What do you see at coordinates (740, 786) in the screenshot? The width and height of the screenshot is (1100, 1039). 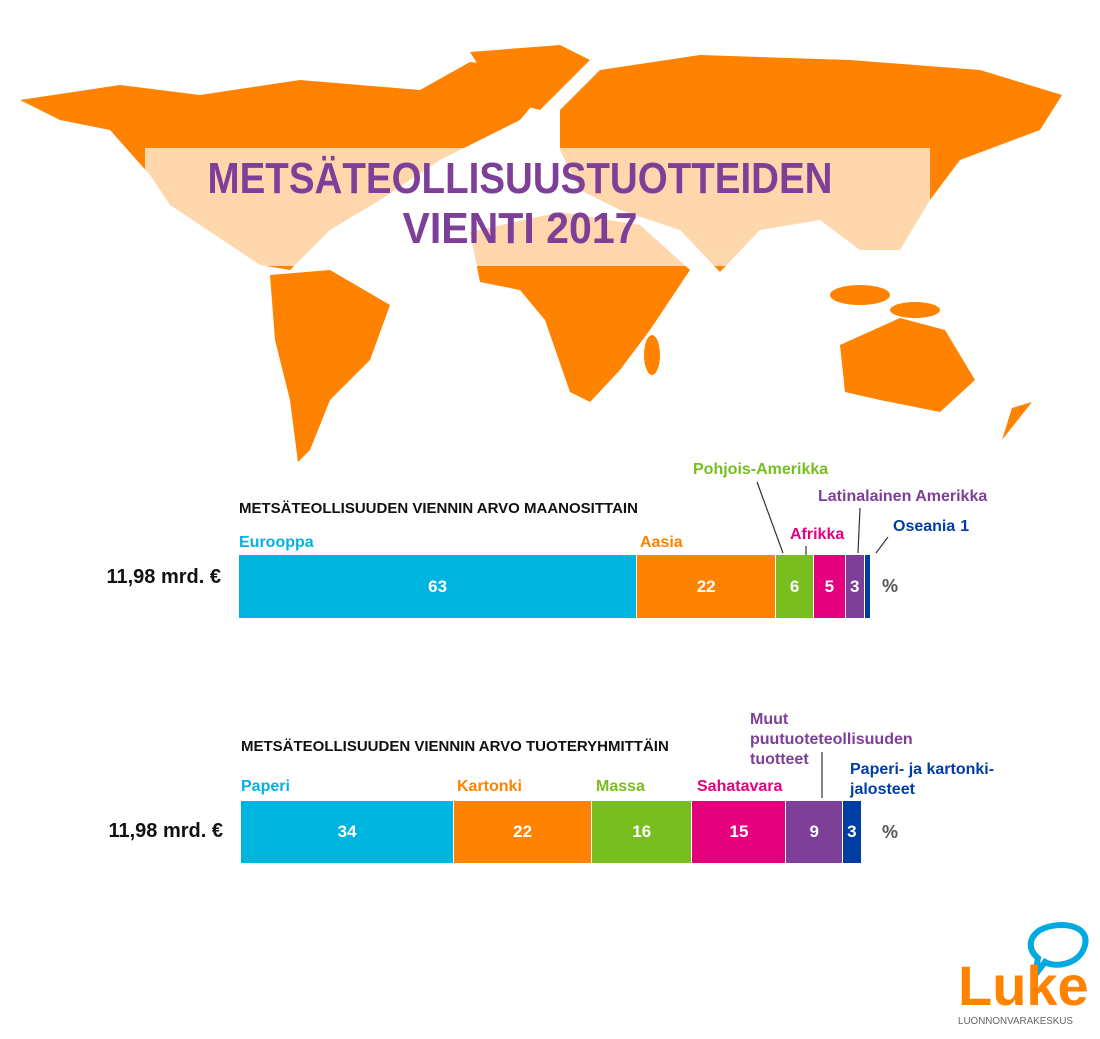 I see `segment-label: Sahatavara` at bounding box center [740, 786].